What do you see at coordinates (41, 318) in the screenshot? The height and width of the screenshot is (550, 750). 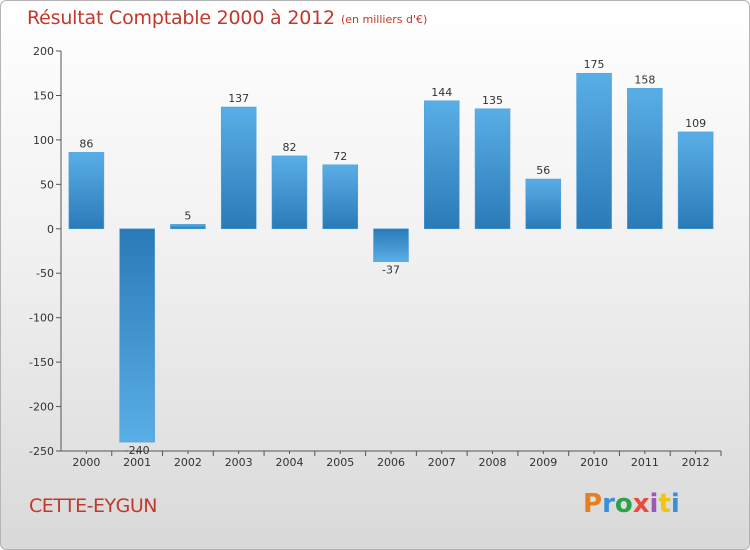 I see `y-tick-label: -100` at bounding box center [41, 318].